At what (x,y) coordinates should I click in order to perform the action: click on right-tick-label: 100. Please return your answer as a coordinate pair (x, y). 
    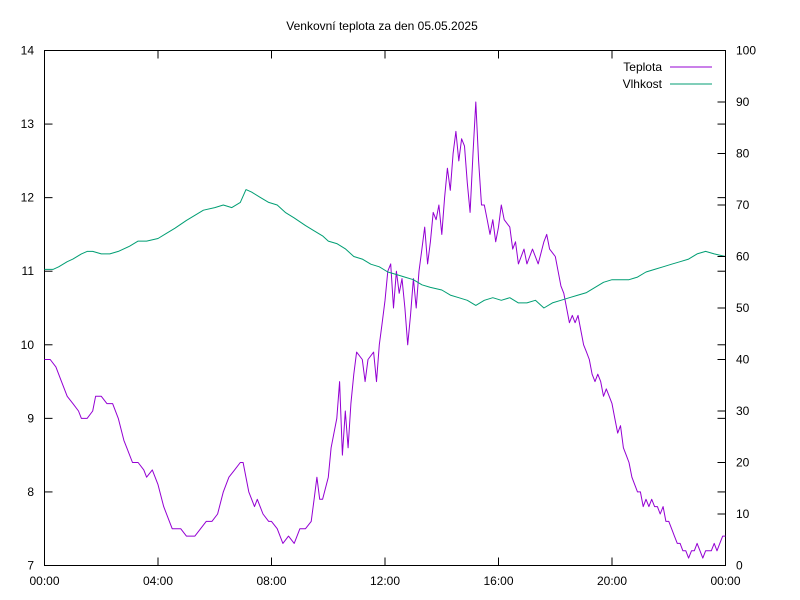
    Looking at the image, I should click on (746, 51).